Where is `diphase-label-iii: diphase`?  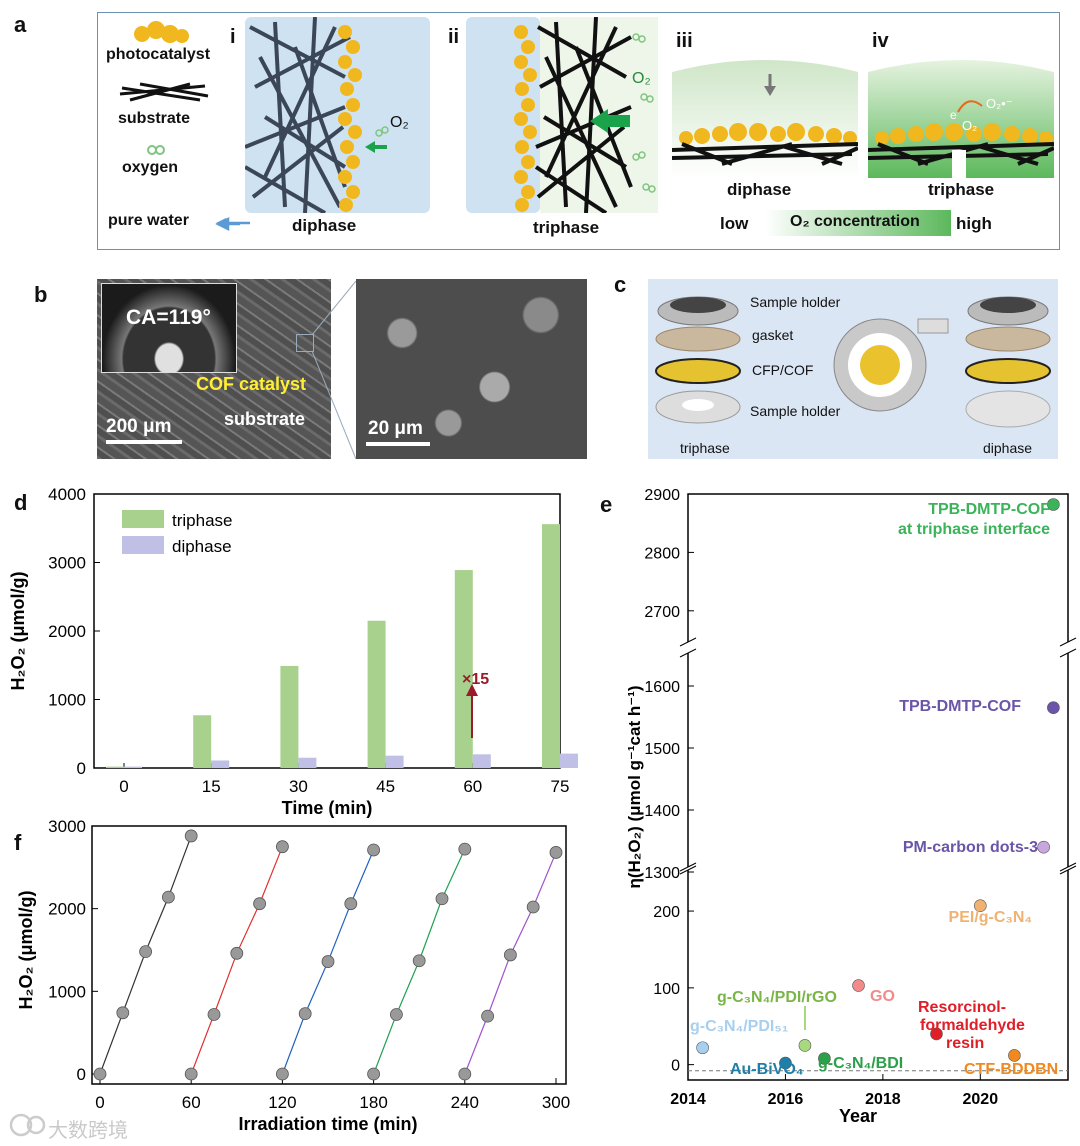 diphase-label-iii: diphase is located at coordinates (759, 189).